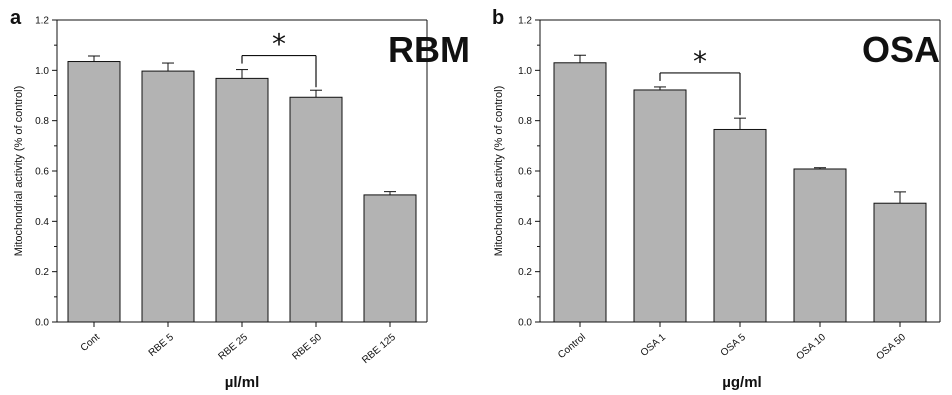 The width and height of the screenshot is (952, 395). Describe the element at coordinates (891, 347) in the screenshot. I see `x-tick-label: OSA 50` at that location.